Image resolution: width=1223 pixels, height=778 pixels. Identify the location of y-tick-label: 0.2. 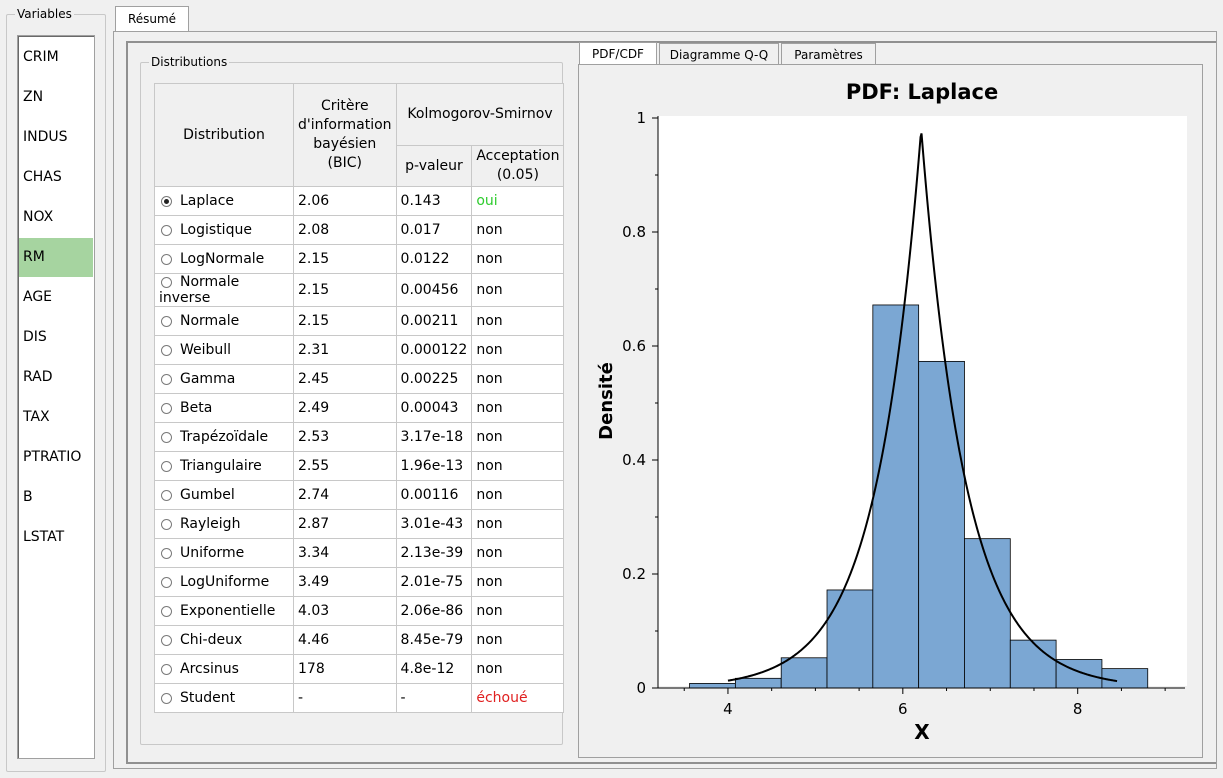
(634, 574).